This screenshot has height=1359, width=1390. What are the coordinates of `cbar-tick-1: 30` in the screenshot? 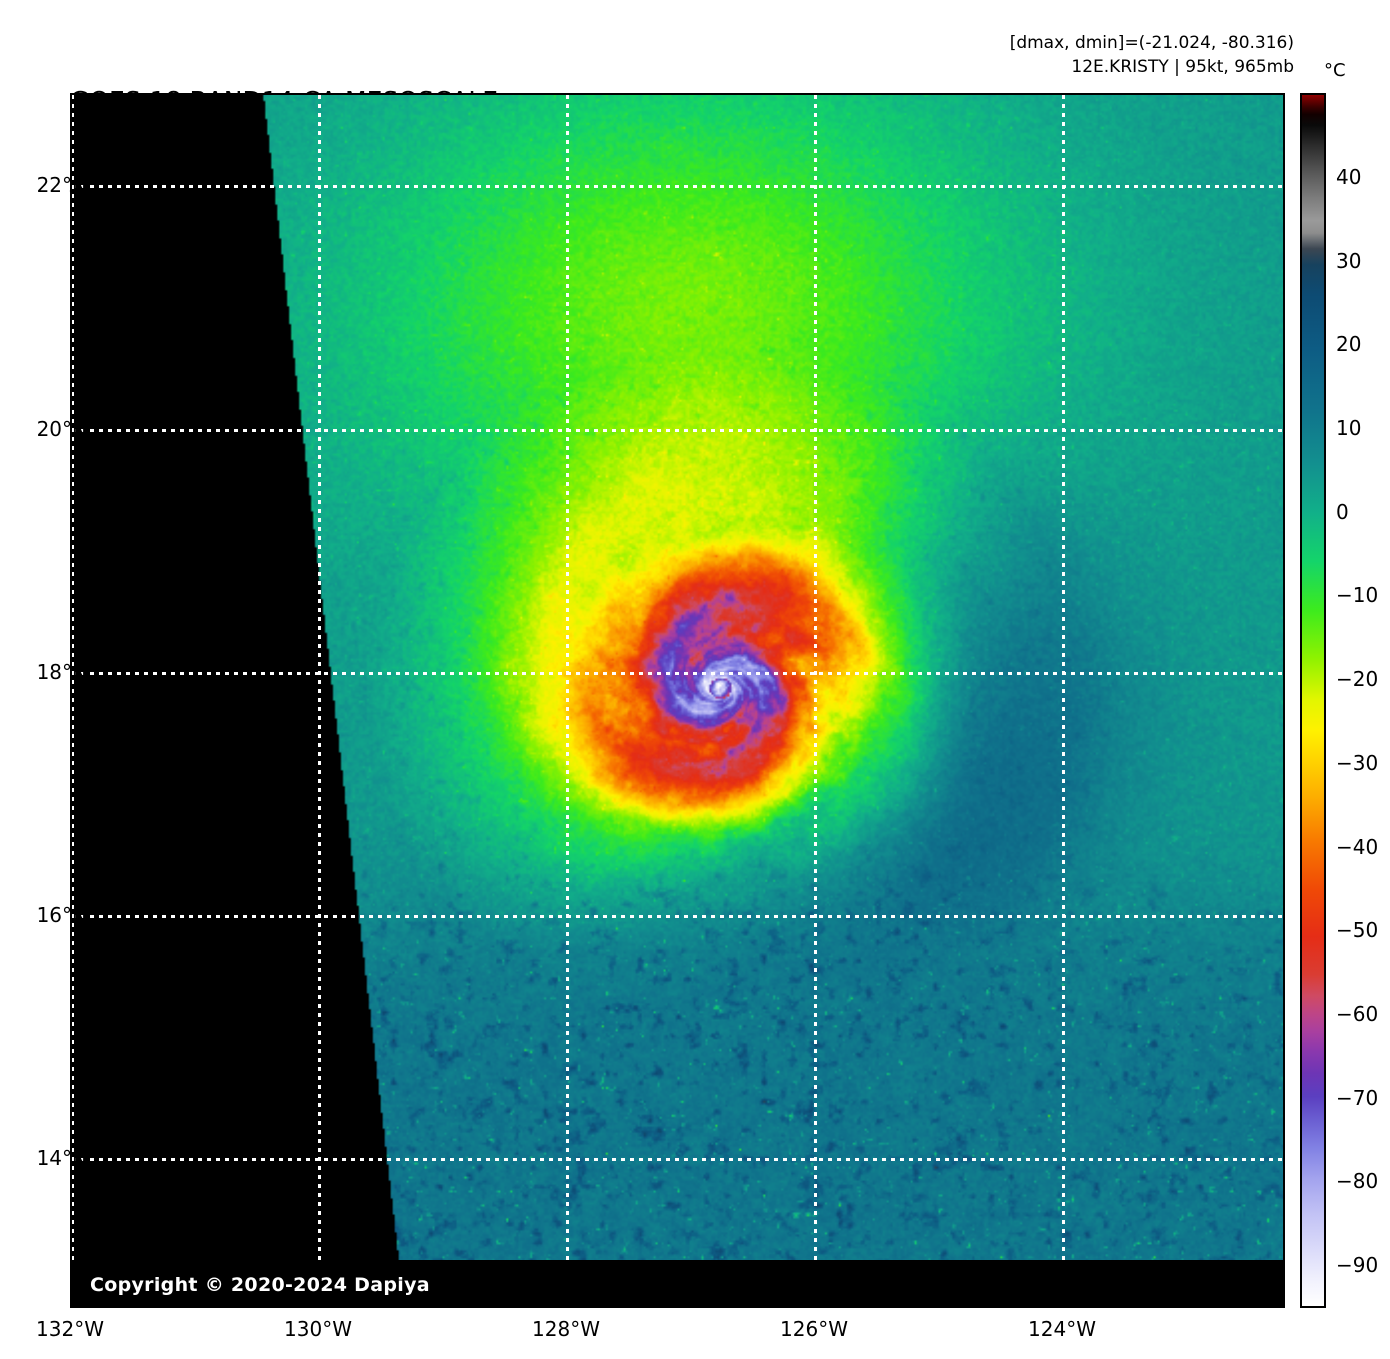 It's located at (1349, 261).